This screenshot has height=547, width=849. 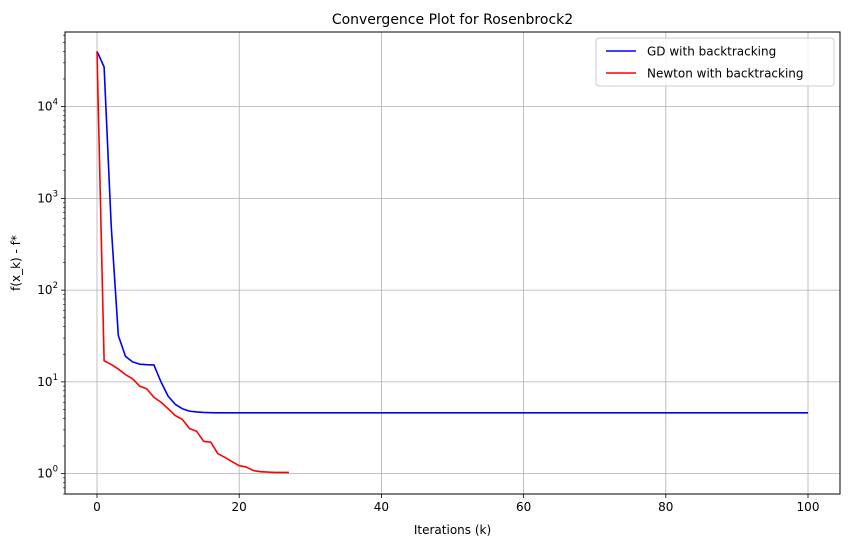 I want to click on x-tick-label: 20, so click(x=239, y=507).